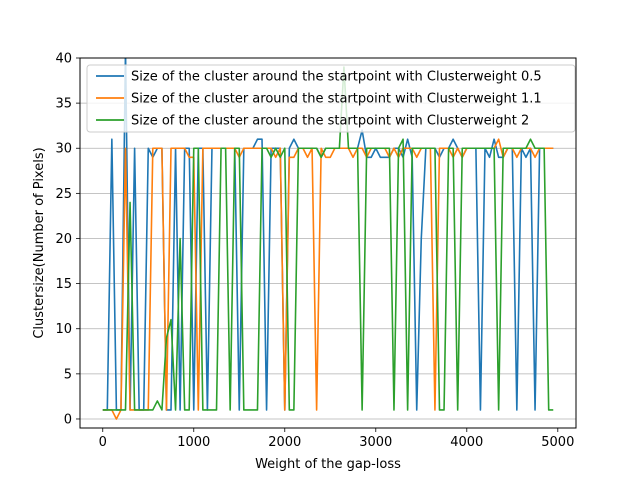 This screenshot has height=480, width=640. Describe the element at coordinates (103, 442) in the screenshot. I see `x-tick-label: 0` at that location.